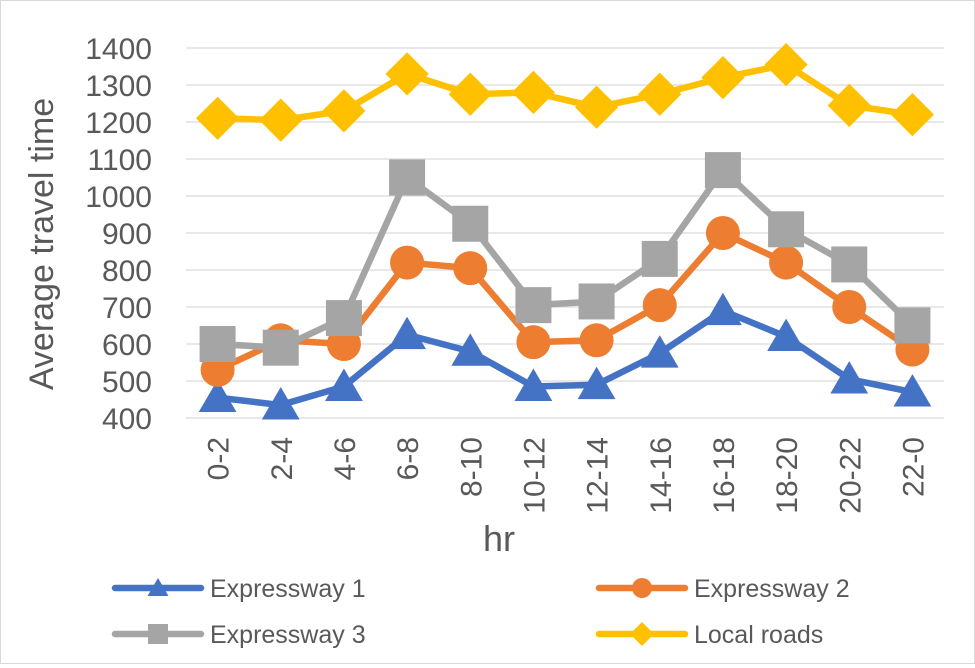 The image size is (975, 668). What do you see at coordinates (787, 475) in the screenshot?
I see `x-tick-label: 18-20` at bounding box center [787, 475].